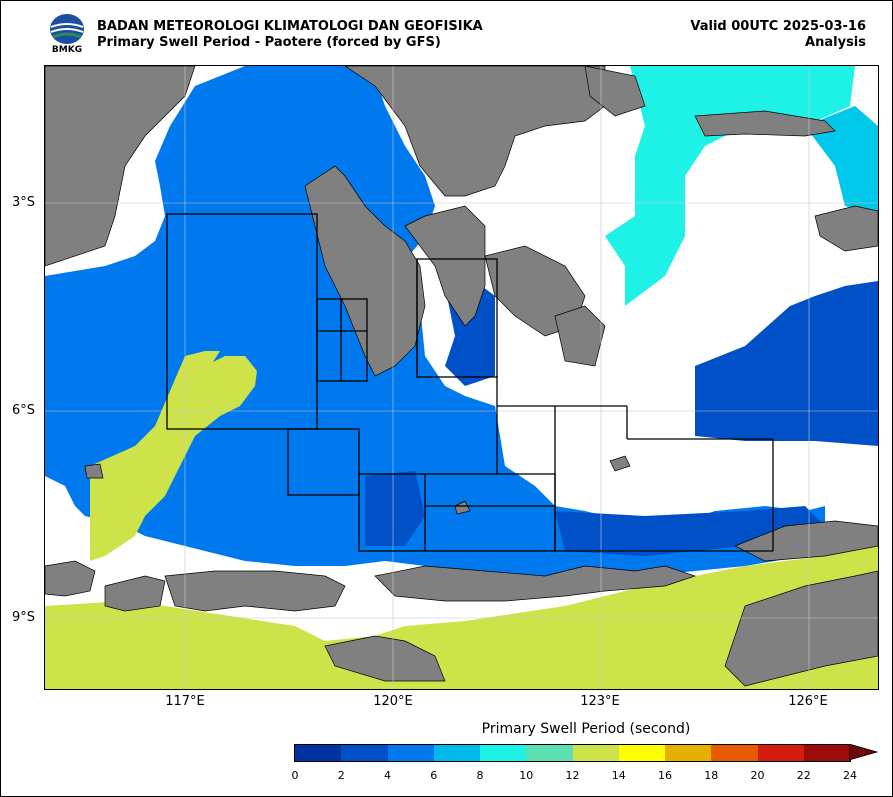 The image size is (893, 797). I want to click on colorbar, so click(572, 753).